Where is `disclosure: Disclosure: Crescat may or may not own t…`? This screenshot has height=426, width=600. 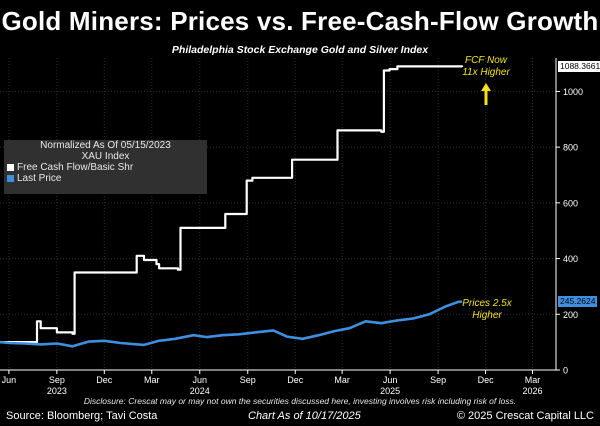
disclosure: Disclosure: Crescat may or may not own t… is located at coordinates (300, 401).